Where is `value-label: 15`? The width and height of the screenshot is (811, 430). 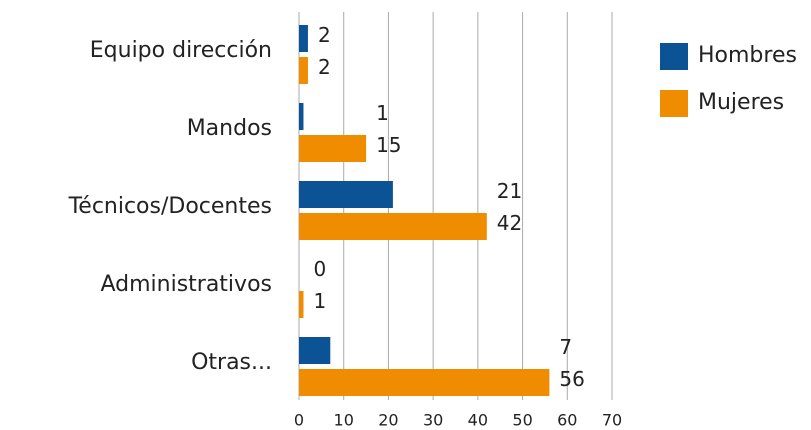
value-label: 15 is located at coordinates (388, 145).